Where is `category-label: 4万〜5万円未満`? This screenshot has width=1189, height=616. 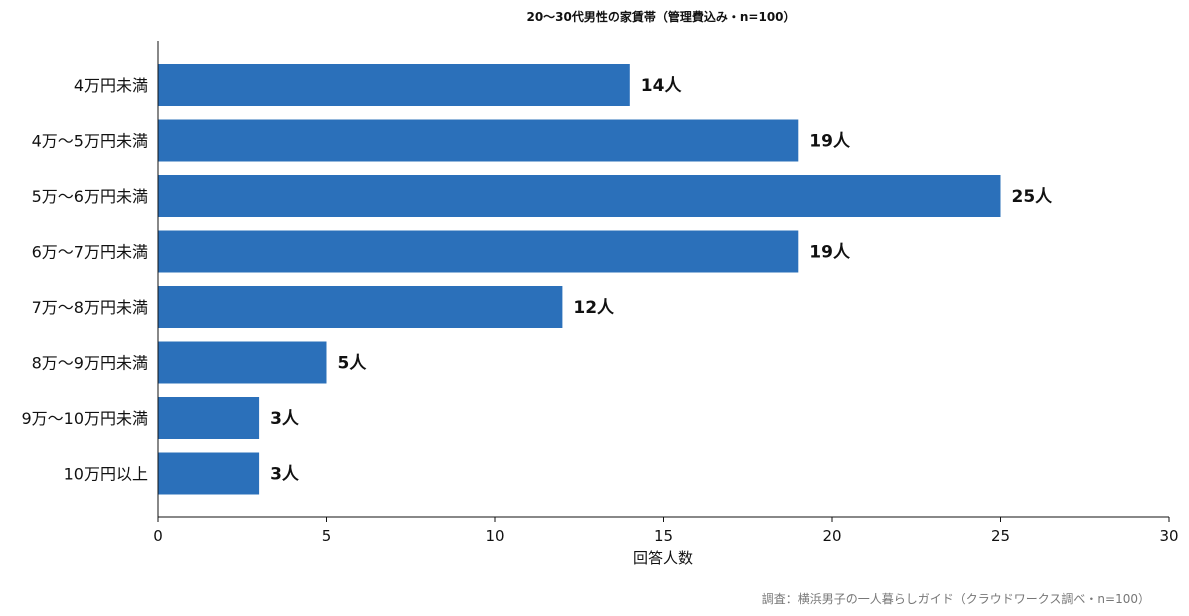
category-label: 4万〜5万円未満 is located at coordinates (90, 141).